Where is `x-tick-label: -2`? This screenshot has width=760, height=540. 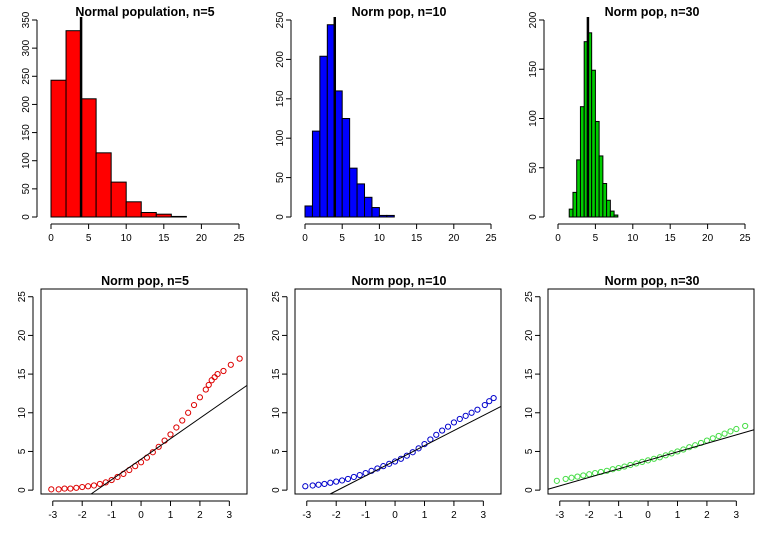
x-tick-label: -2 is located at coordinates (82, 515).